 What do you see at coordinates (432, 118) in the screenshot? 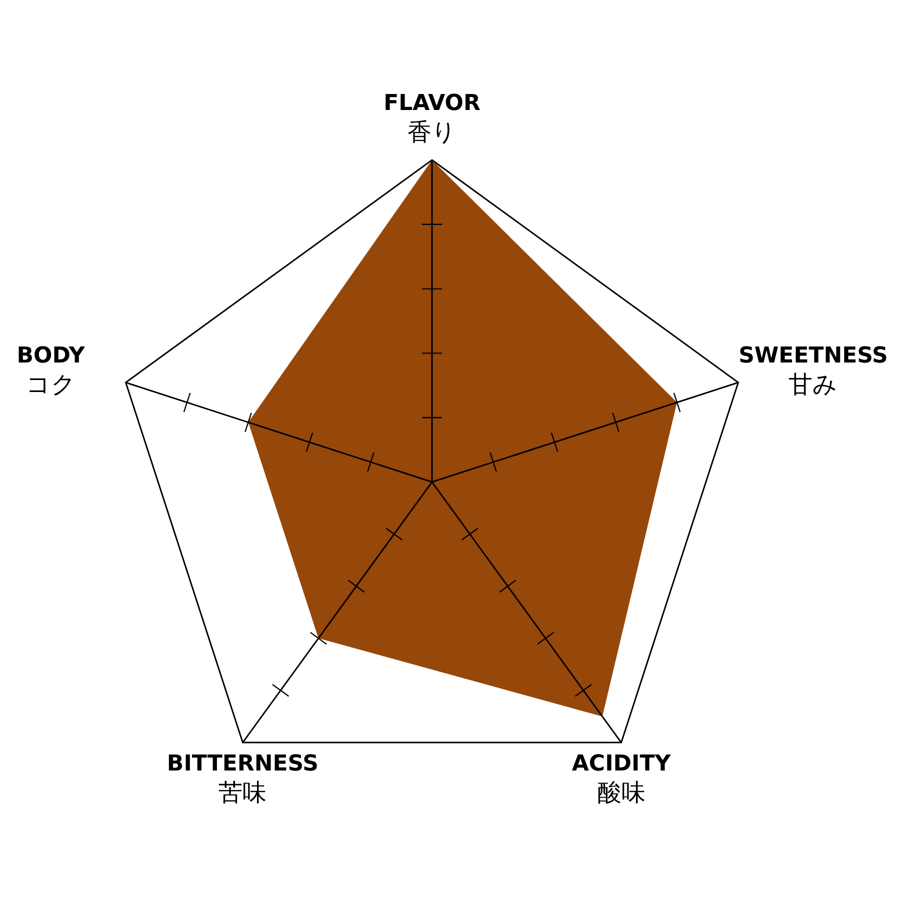
I see `spoke-label: FLAVOR 香り` at bounding box center [432, 118].